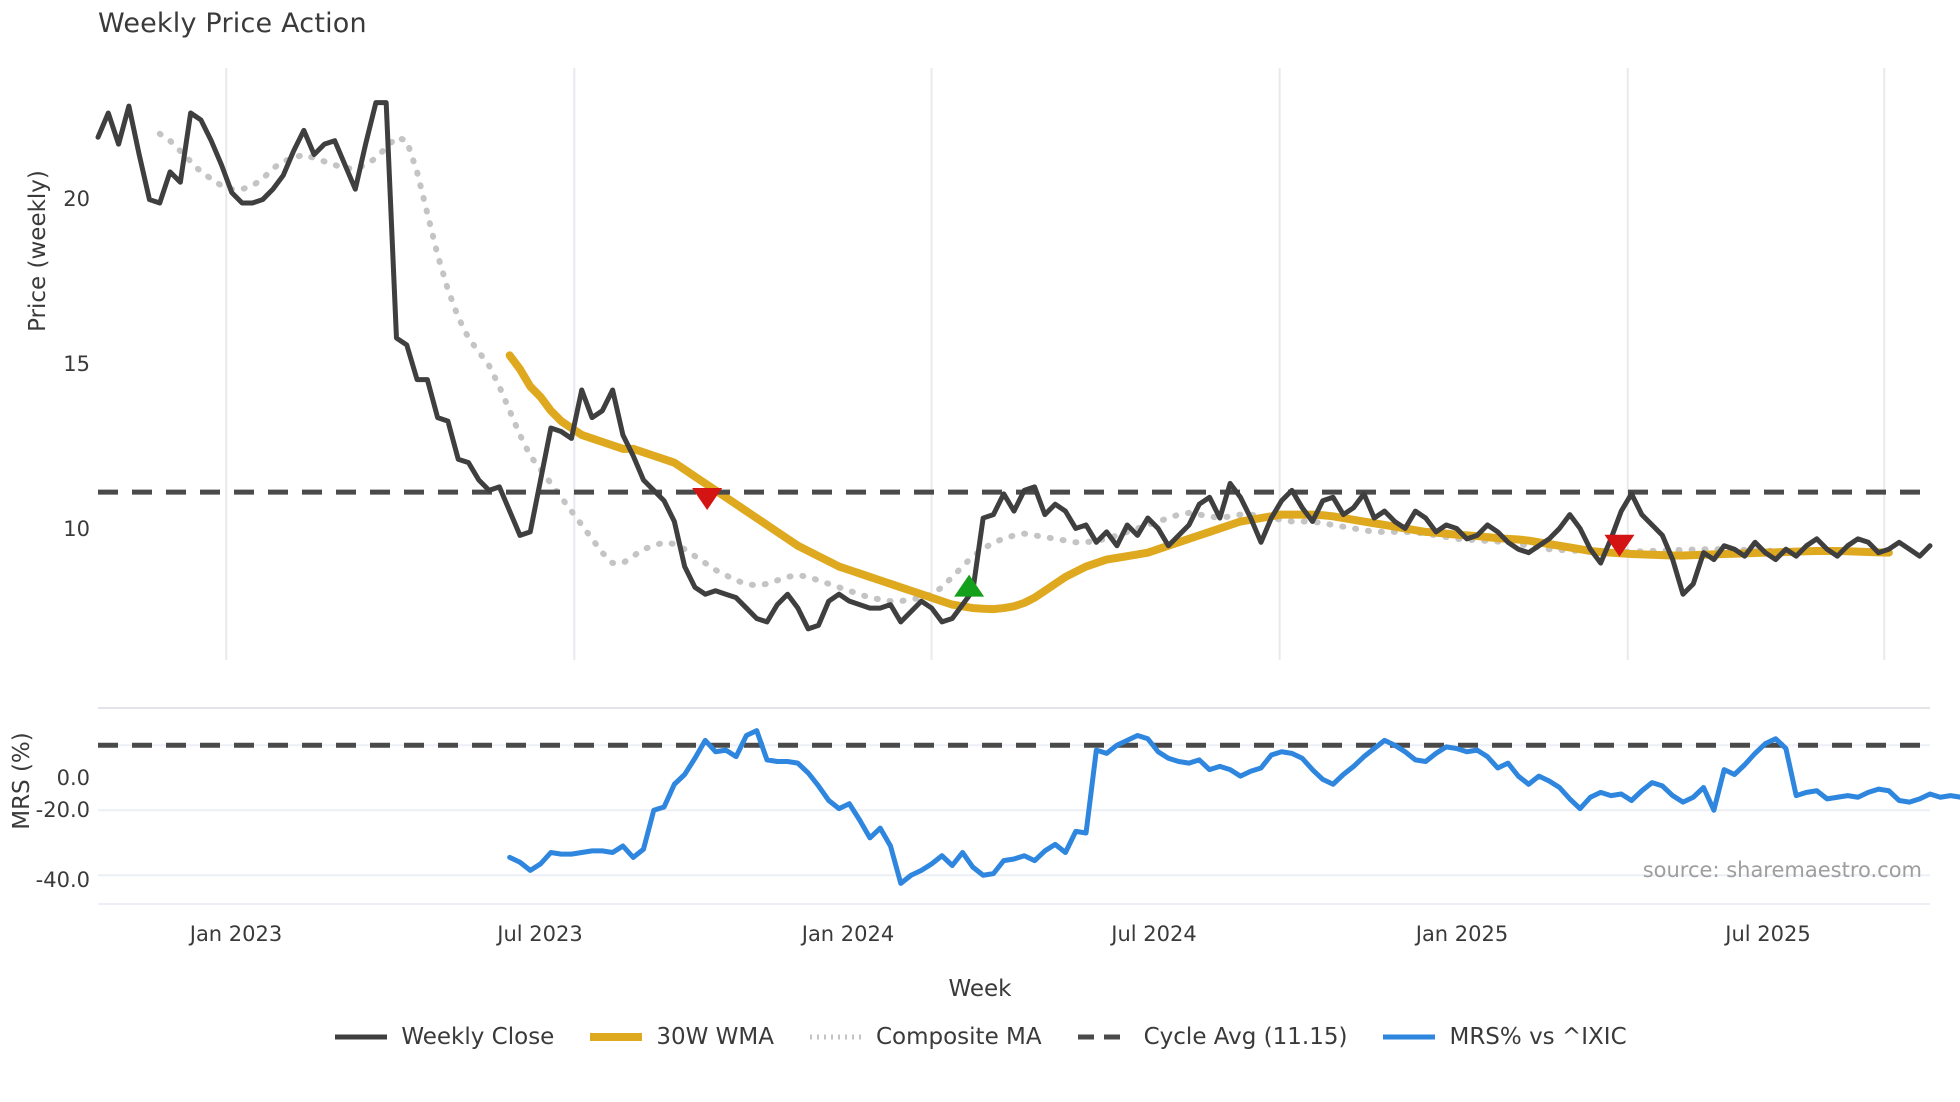  I want to click on mrs-ytick-0: 0.0, so click(73, 778).